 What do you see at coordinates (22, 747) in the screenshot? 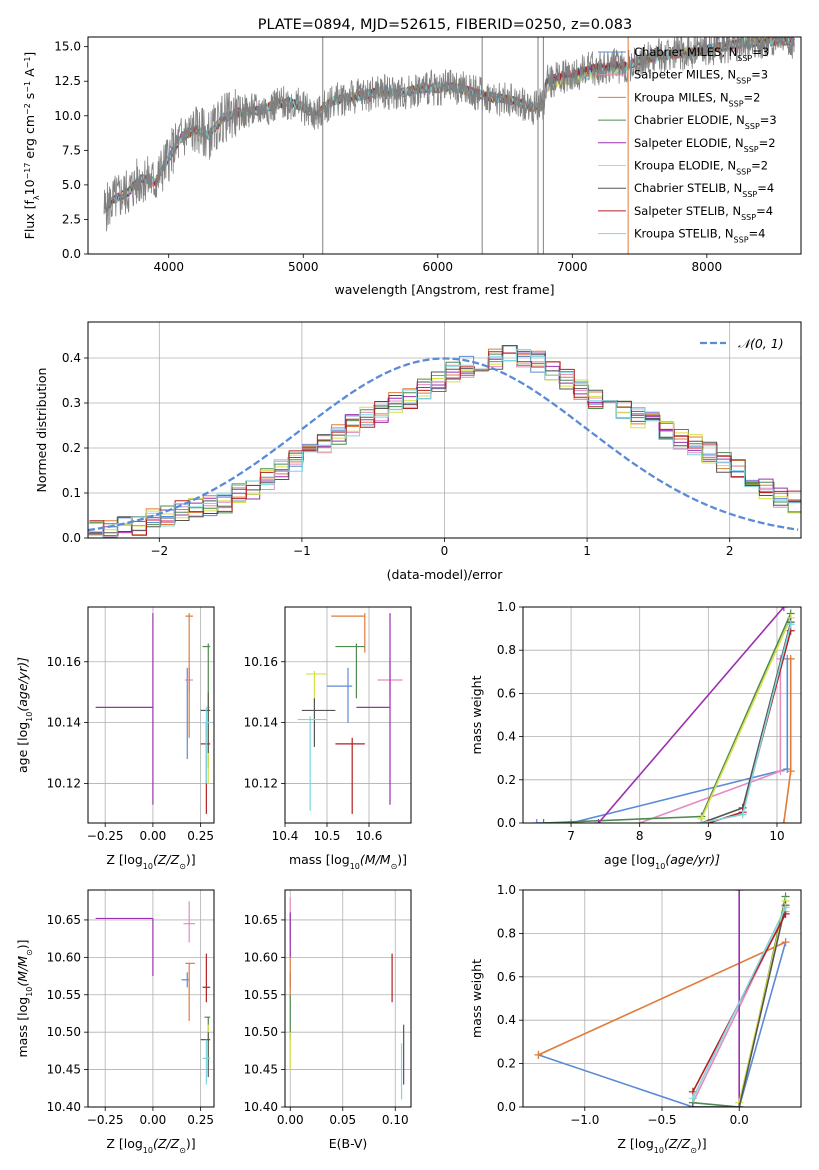
I see `label-part: age [log` at bounding box center [22, 747].